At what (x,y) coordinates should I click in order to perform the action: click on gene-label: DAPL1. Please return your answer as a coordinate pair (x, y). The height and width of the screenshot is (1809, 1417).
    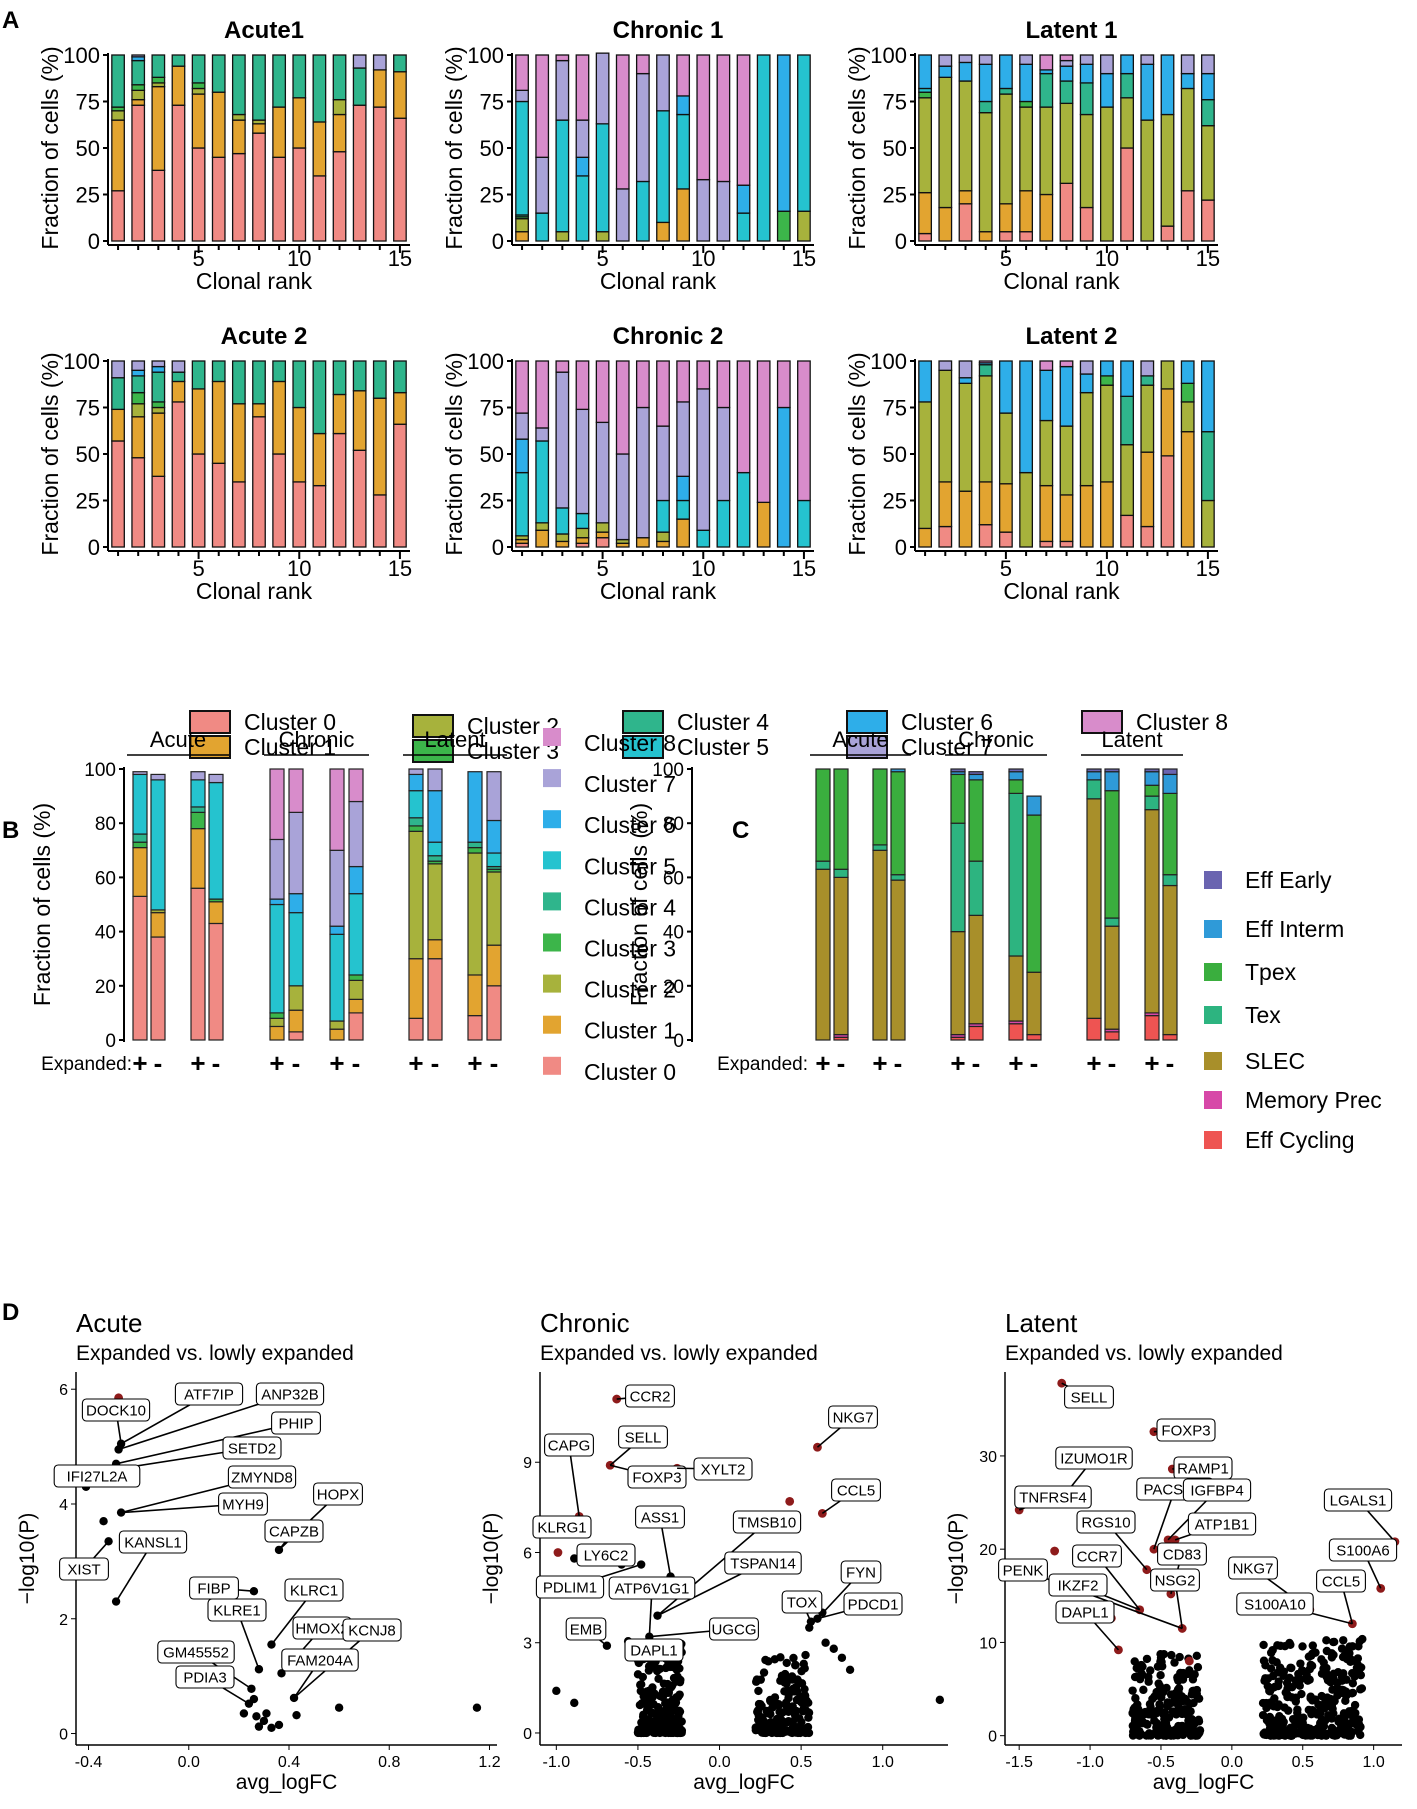
    Looking at the image, I should click on (1085, 1613).